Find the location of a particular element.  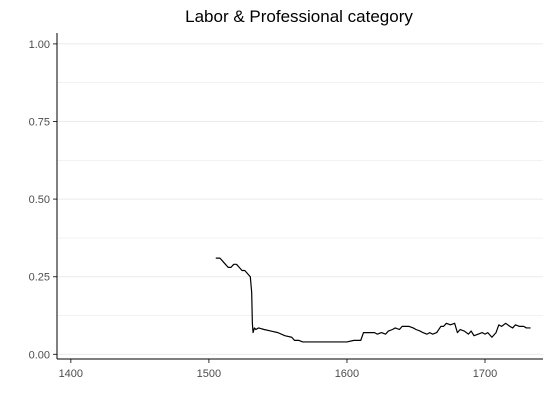

y-tick-label: 0.50 is located at coordinates (39, 200).